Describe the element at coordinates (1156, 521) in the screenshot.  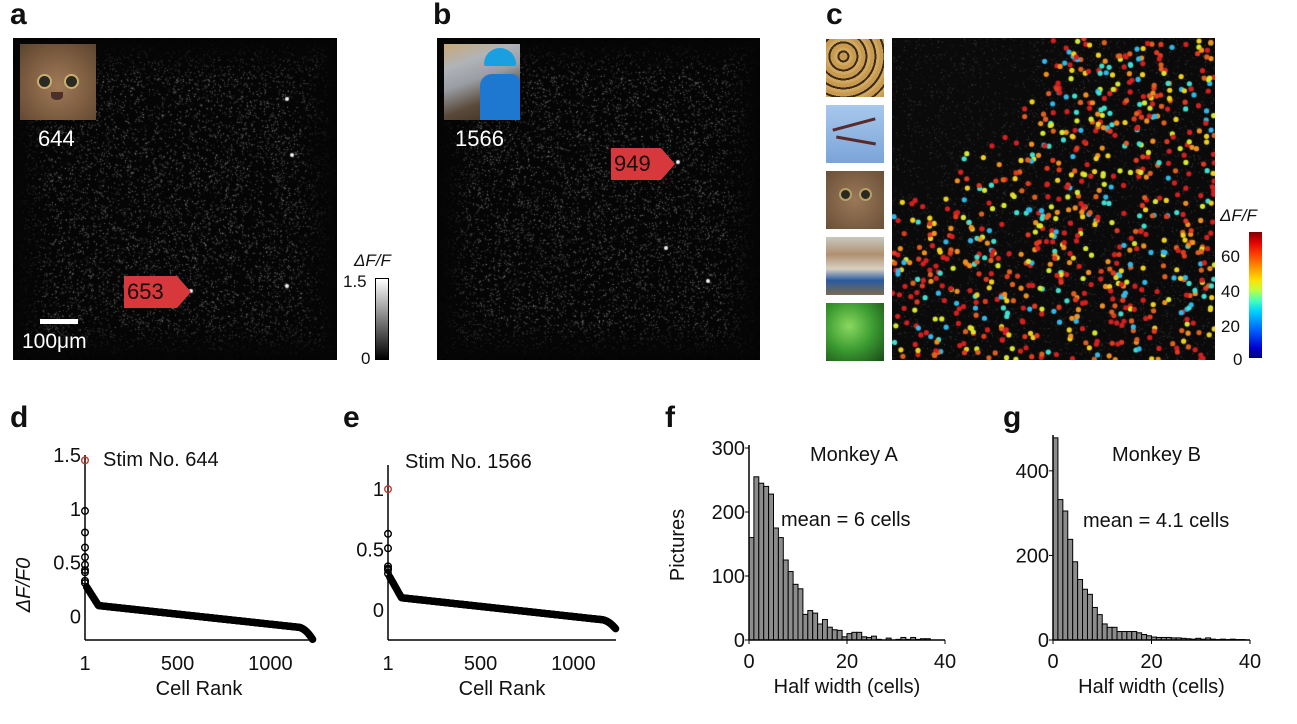
I see `mean-annotation: mean = 4.1 cells` at that location.